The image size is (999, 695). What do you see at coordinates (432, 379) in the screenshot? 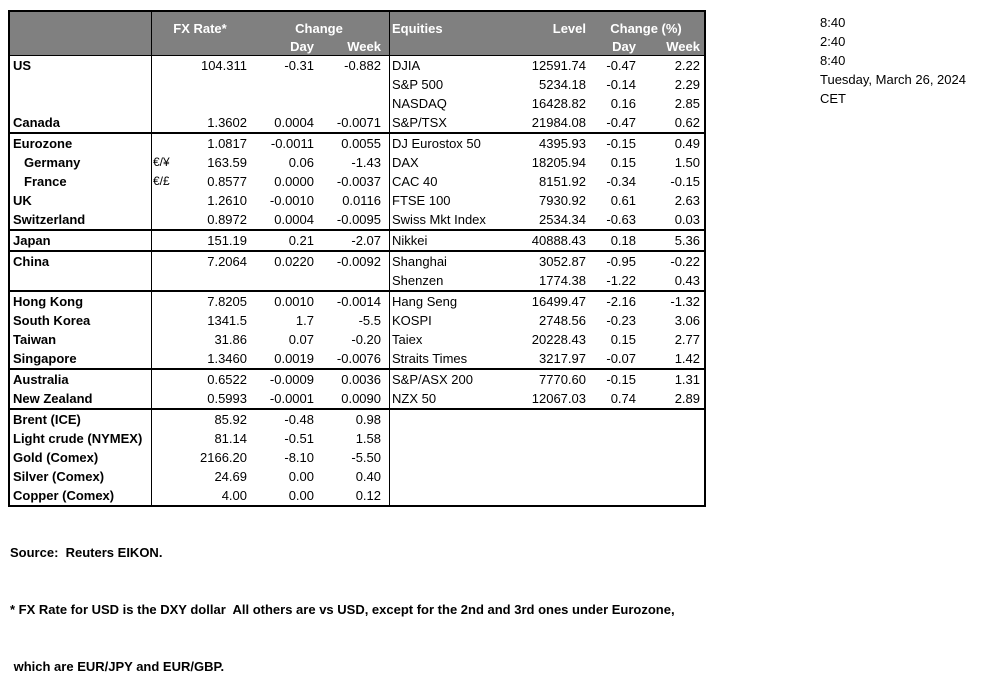
I see `equity-name: S&P/ASX 200` at bounding box center [432, 379].